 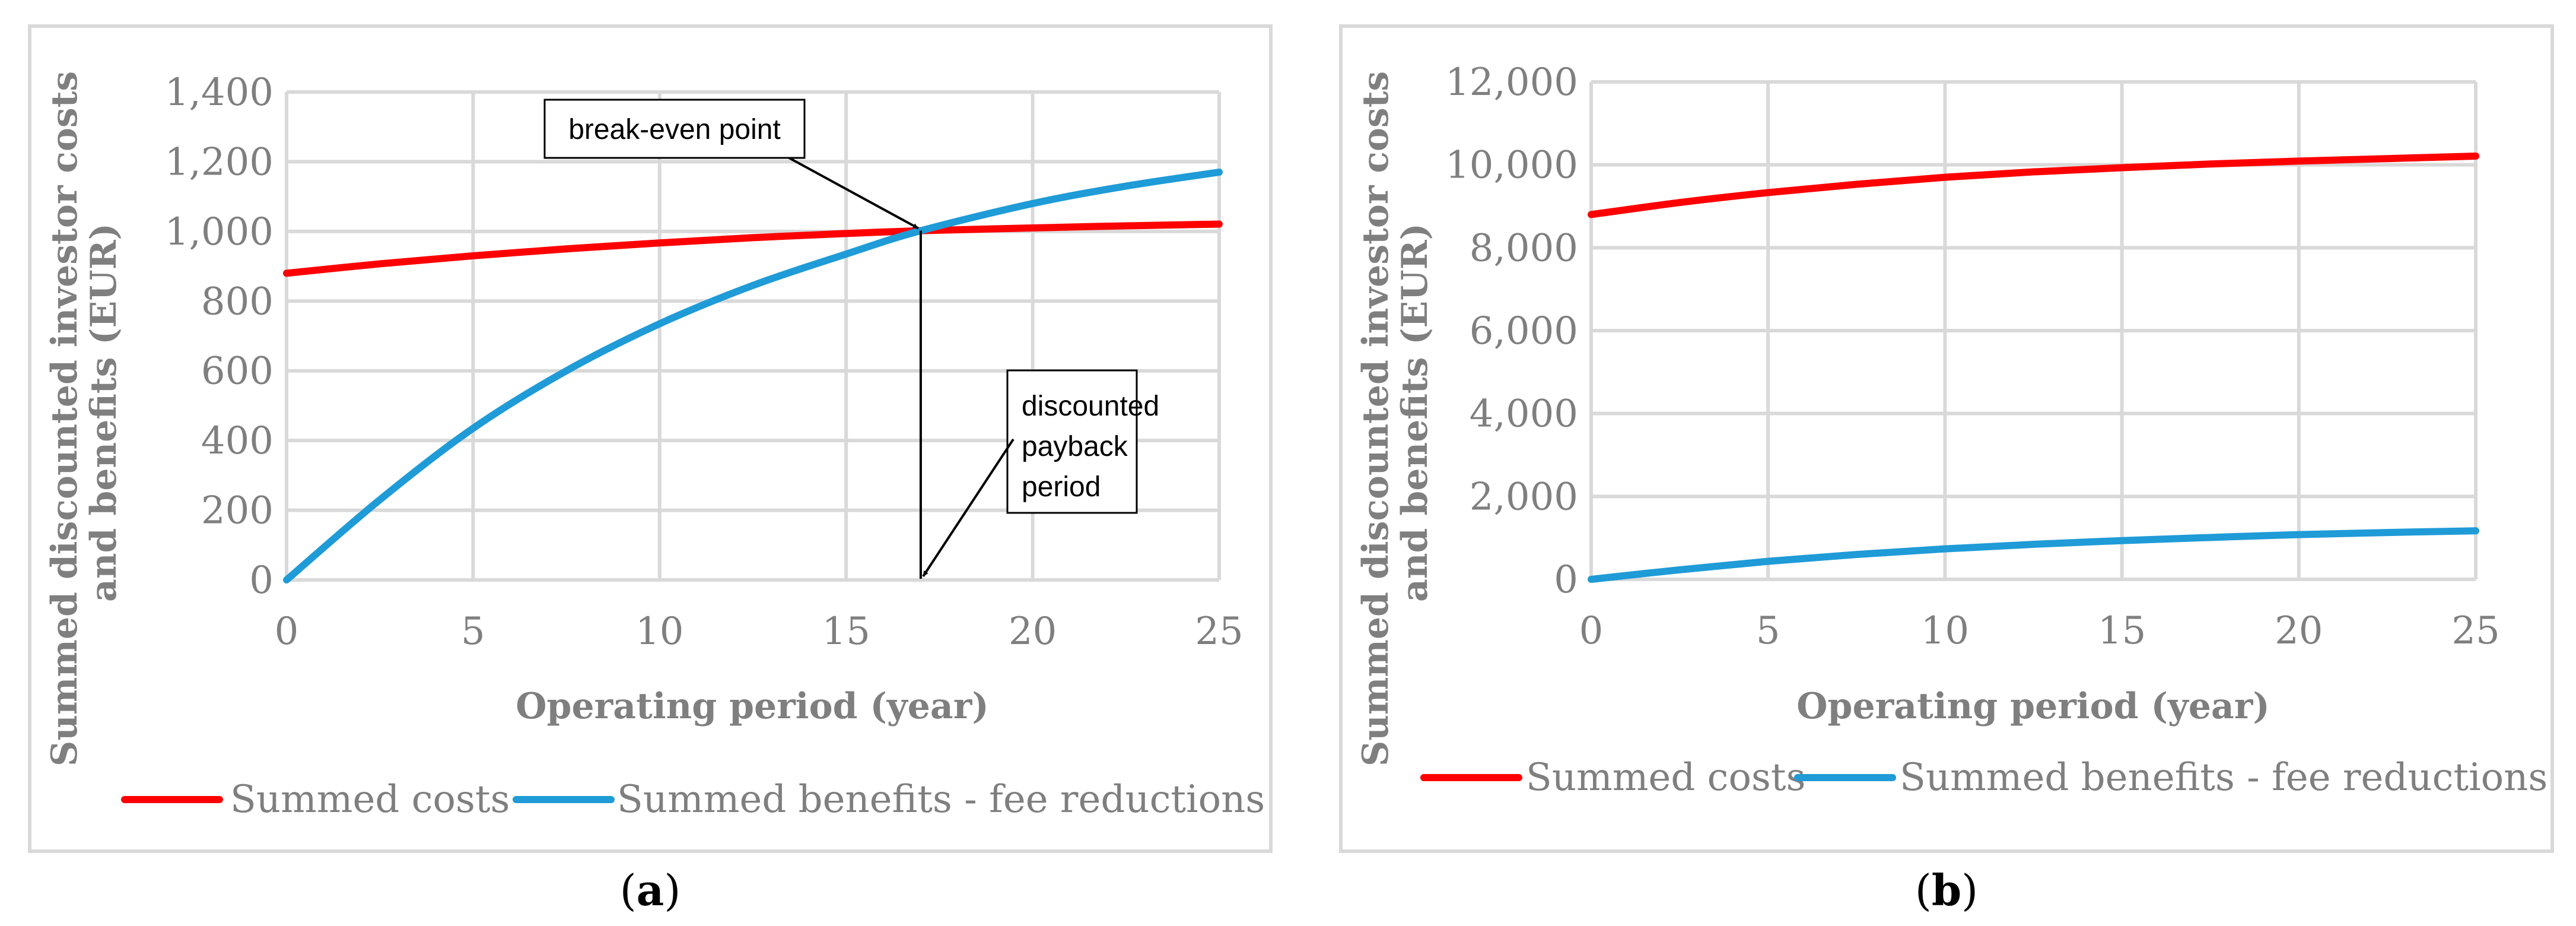 What do you see at coordinates (2033, 185) in the screenshot?
I see `chart-b-series-summed-costs-line` at bounding box center [2033, 185].